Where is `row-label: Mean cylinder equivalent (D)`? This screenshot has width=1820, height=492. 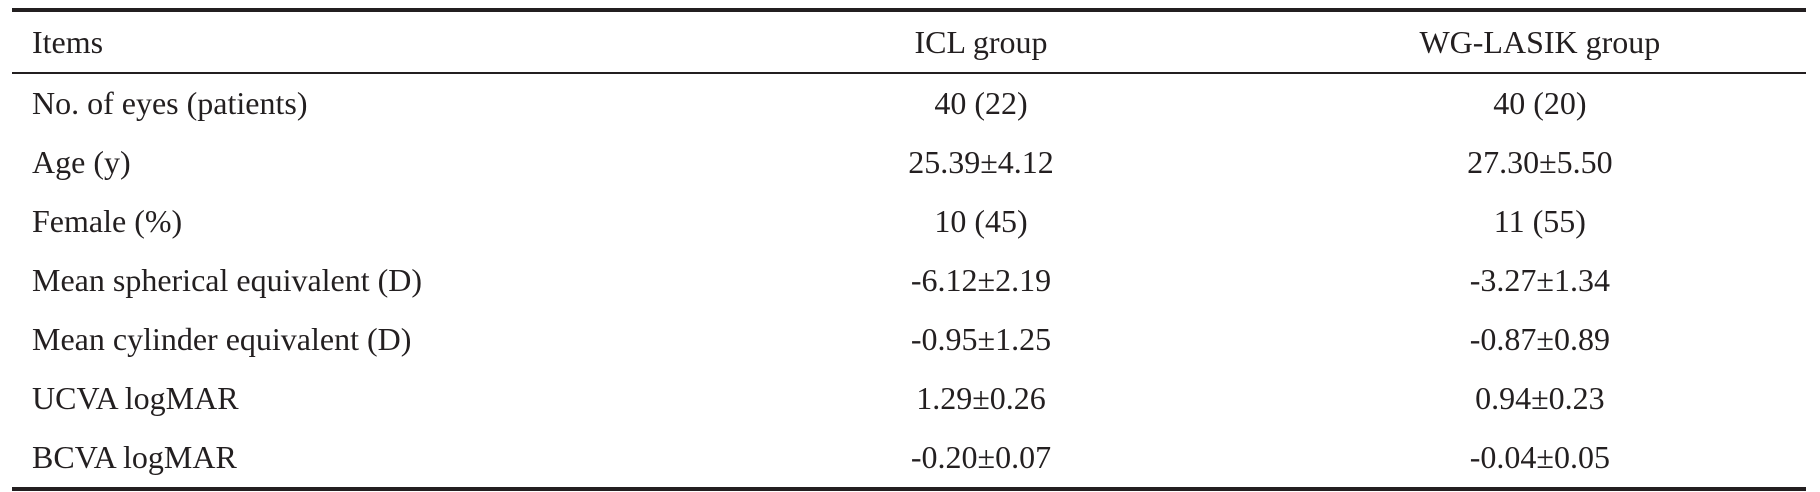
row-label: Mean cylinder equivalent (D) is located at coordinates (222, 339).